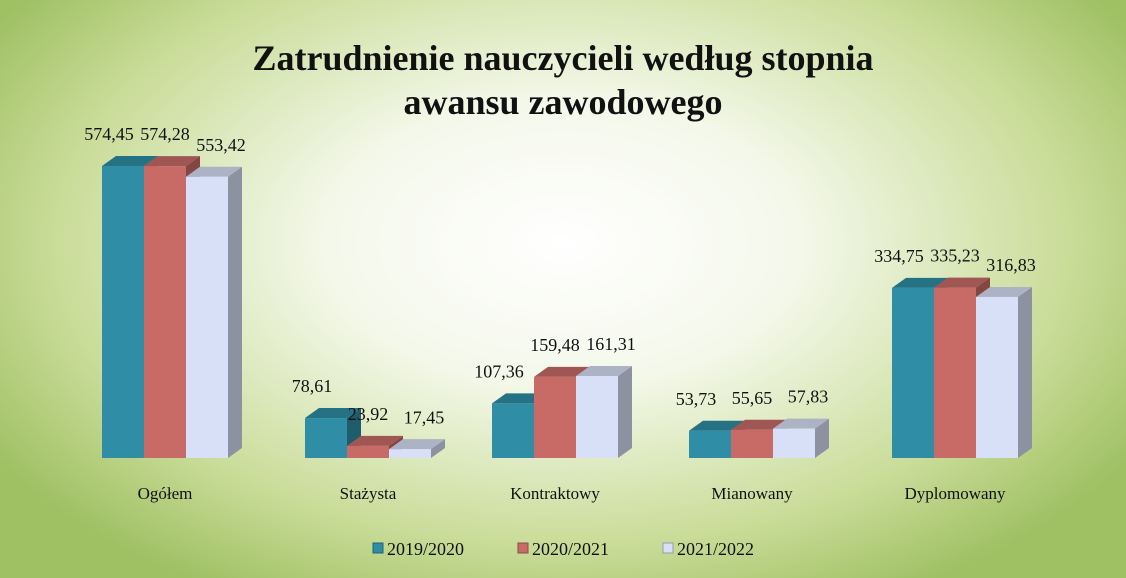  Describe the element at coordinates (696, 399) in the screenshot. I see `data-label: 53,73` at that location.